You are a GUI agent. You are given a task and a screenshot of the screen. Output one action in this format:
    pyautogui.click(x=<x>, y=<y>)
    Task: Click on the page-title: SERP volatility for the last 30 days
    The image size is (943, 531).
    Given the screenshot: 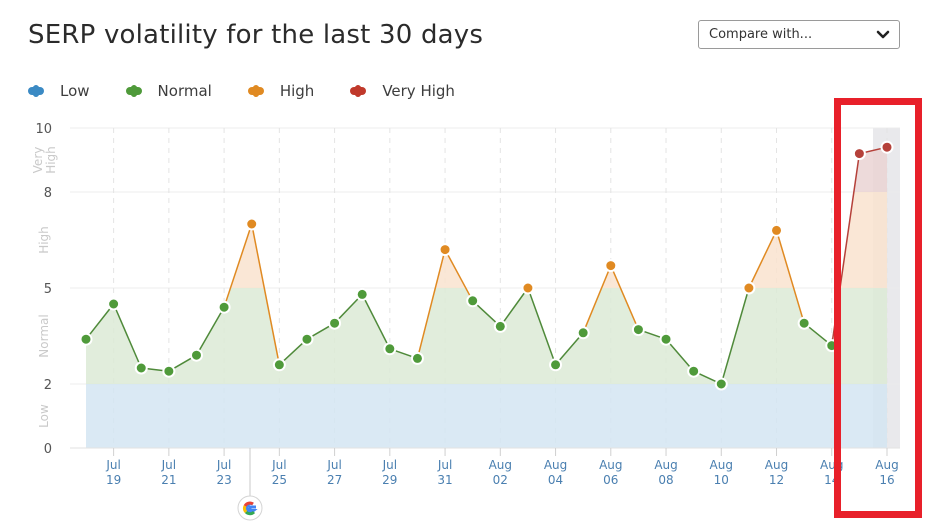 What is the action you would take?
    pyautogui.click(x=256, y=35)
    